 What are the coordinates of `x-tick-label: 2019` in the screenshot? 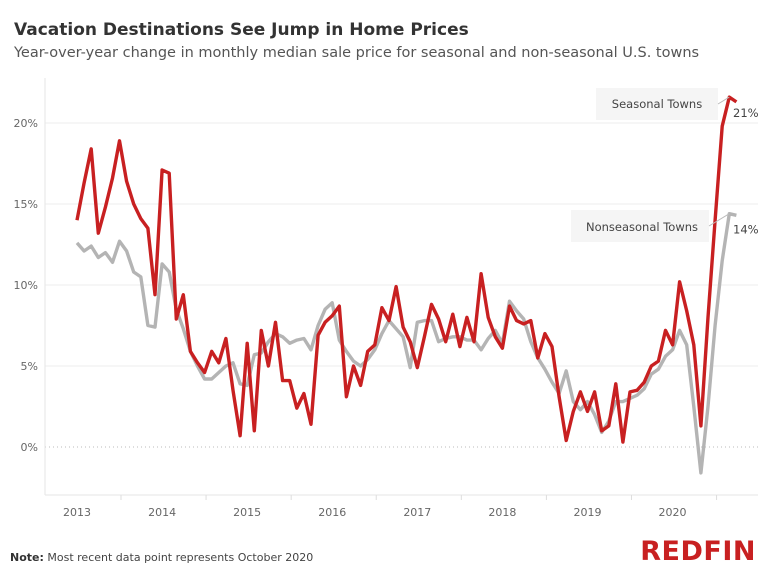 It's located at (587, 512).